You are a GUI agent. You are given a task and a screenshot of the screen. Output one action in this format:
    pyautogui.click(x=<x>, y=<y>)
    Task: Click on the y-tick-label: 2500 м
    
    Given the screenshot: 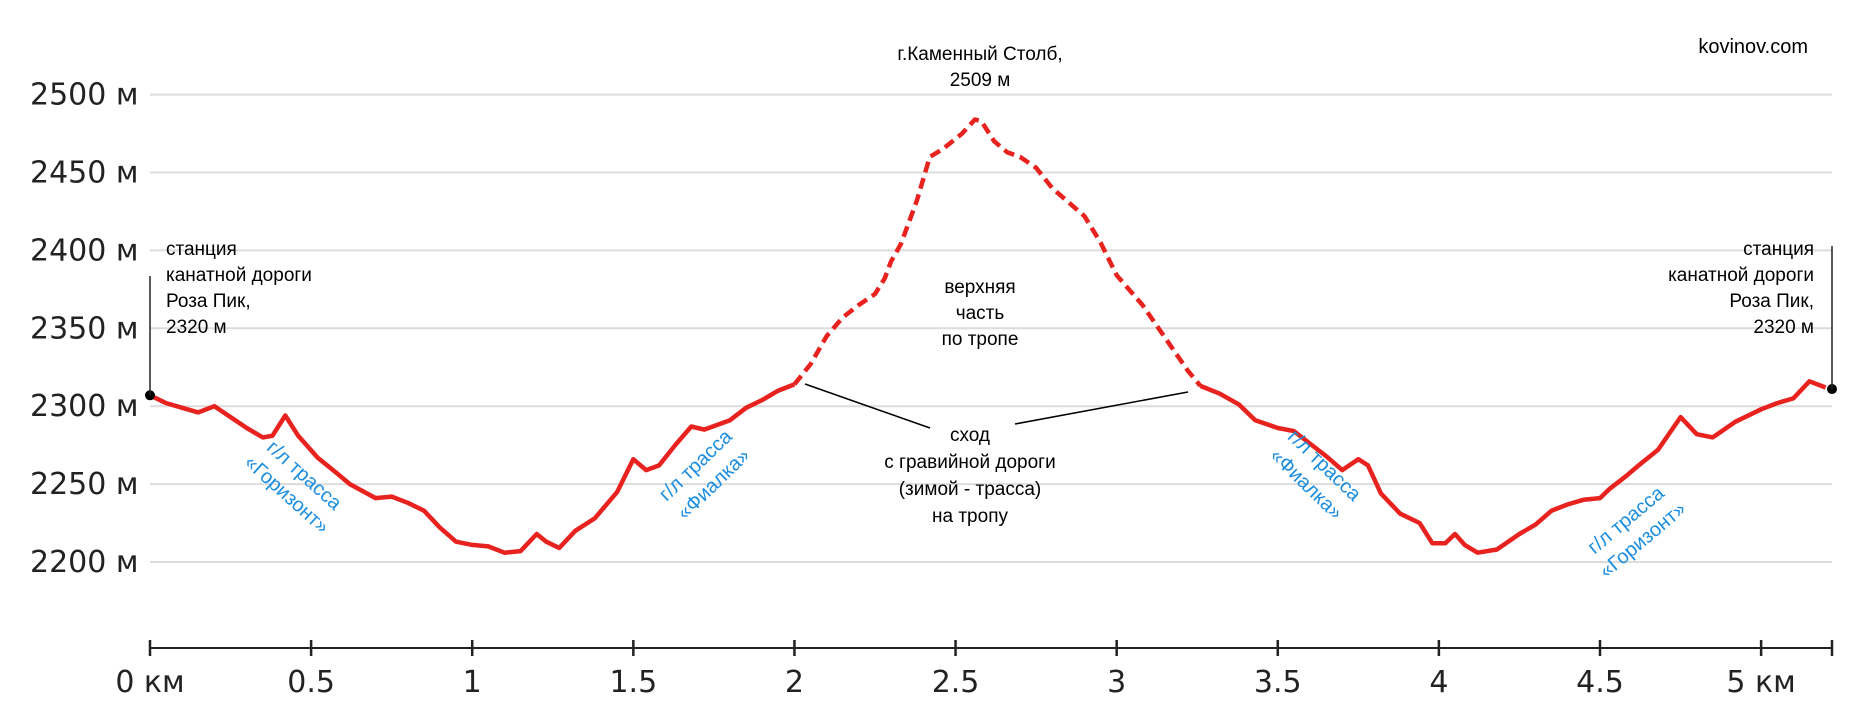 What is the action you would take?
    pyautogui.click(x=84, y=95)
    